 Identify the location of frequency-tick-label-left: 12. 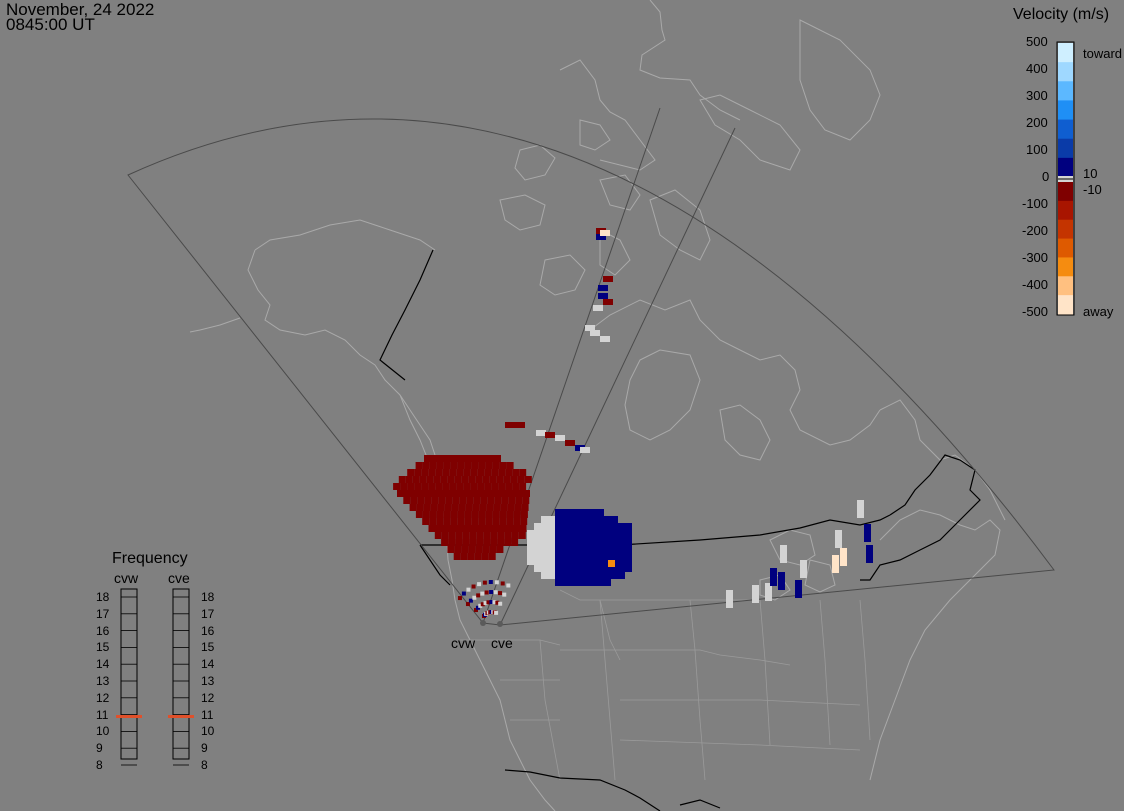
(103, 697).